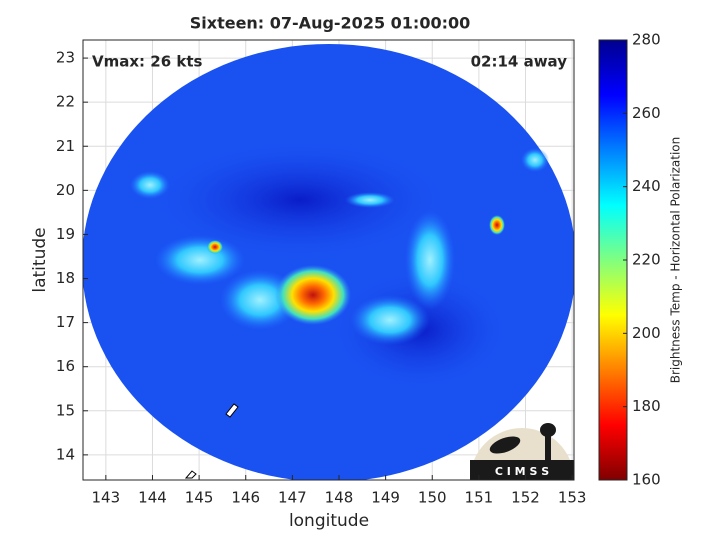  What do you see at coordinates (522, 471) in the screenshot?
I see `logo-text: C I M S S` at bounding box center [522, 471].